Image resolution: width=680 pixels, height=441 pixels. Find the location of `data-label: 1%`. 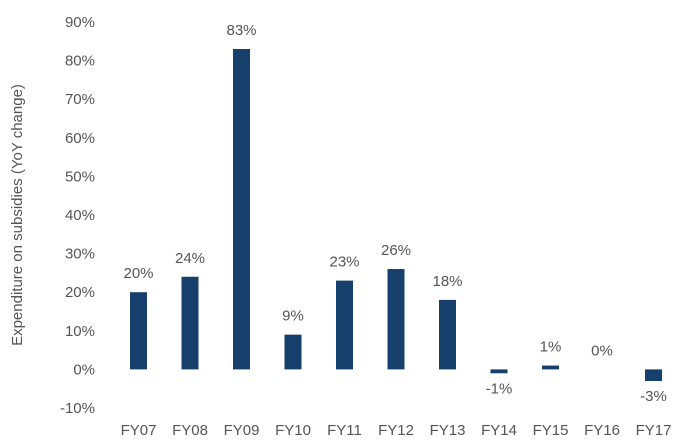

data-label: 1% is located at coordinates (551, 347).